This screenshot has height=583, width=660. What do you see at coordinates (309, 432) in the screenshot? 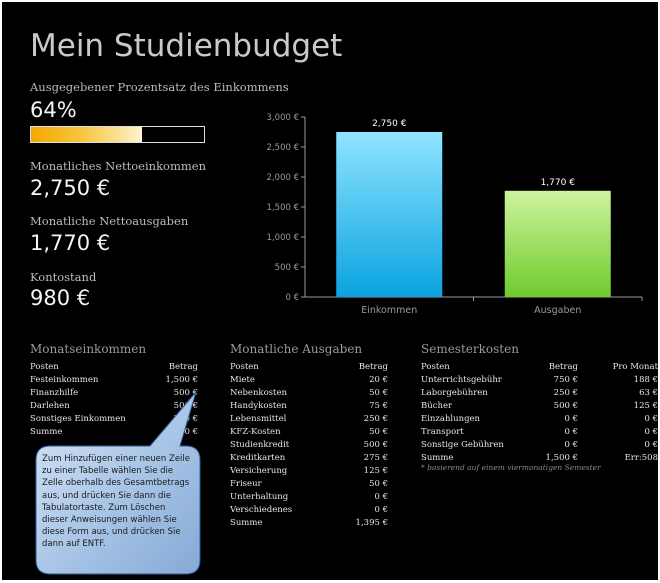
I see `table-row: KFZ-Kosten 50 €` at bounding box center [309, 432].